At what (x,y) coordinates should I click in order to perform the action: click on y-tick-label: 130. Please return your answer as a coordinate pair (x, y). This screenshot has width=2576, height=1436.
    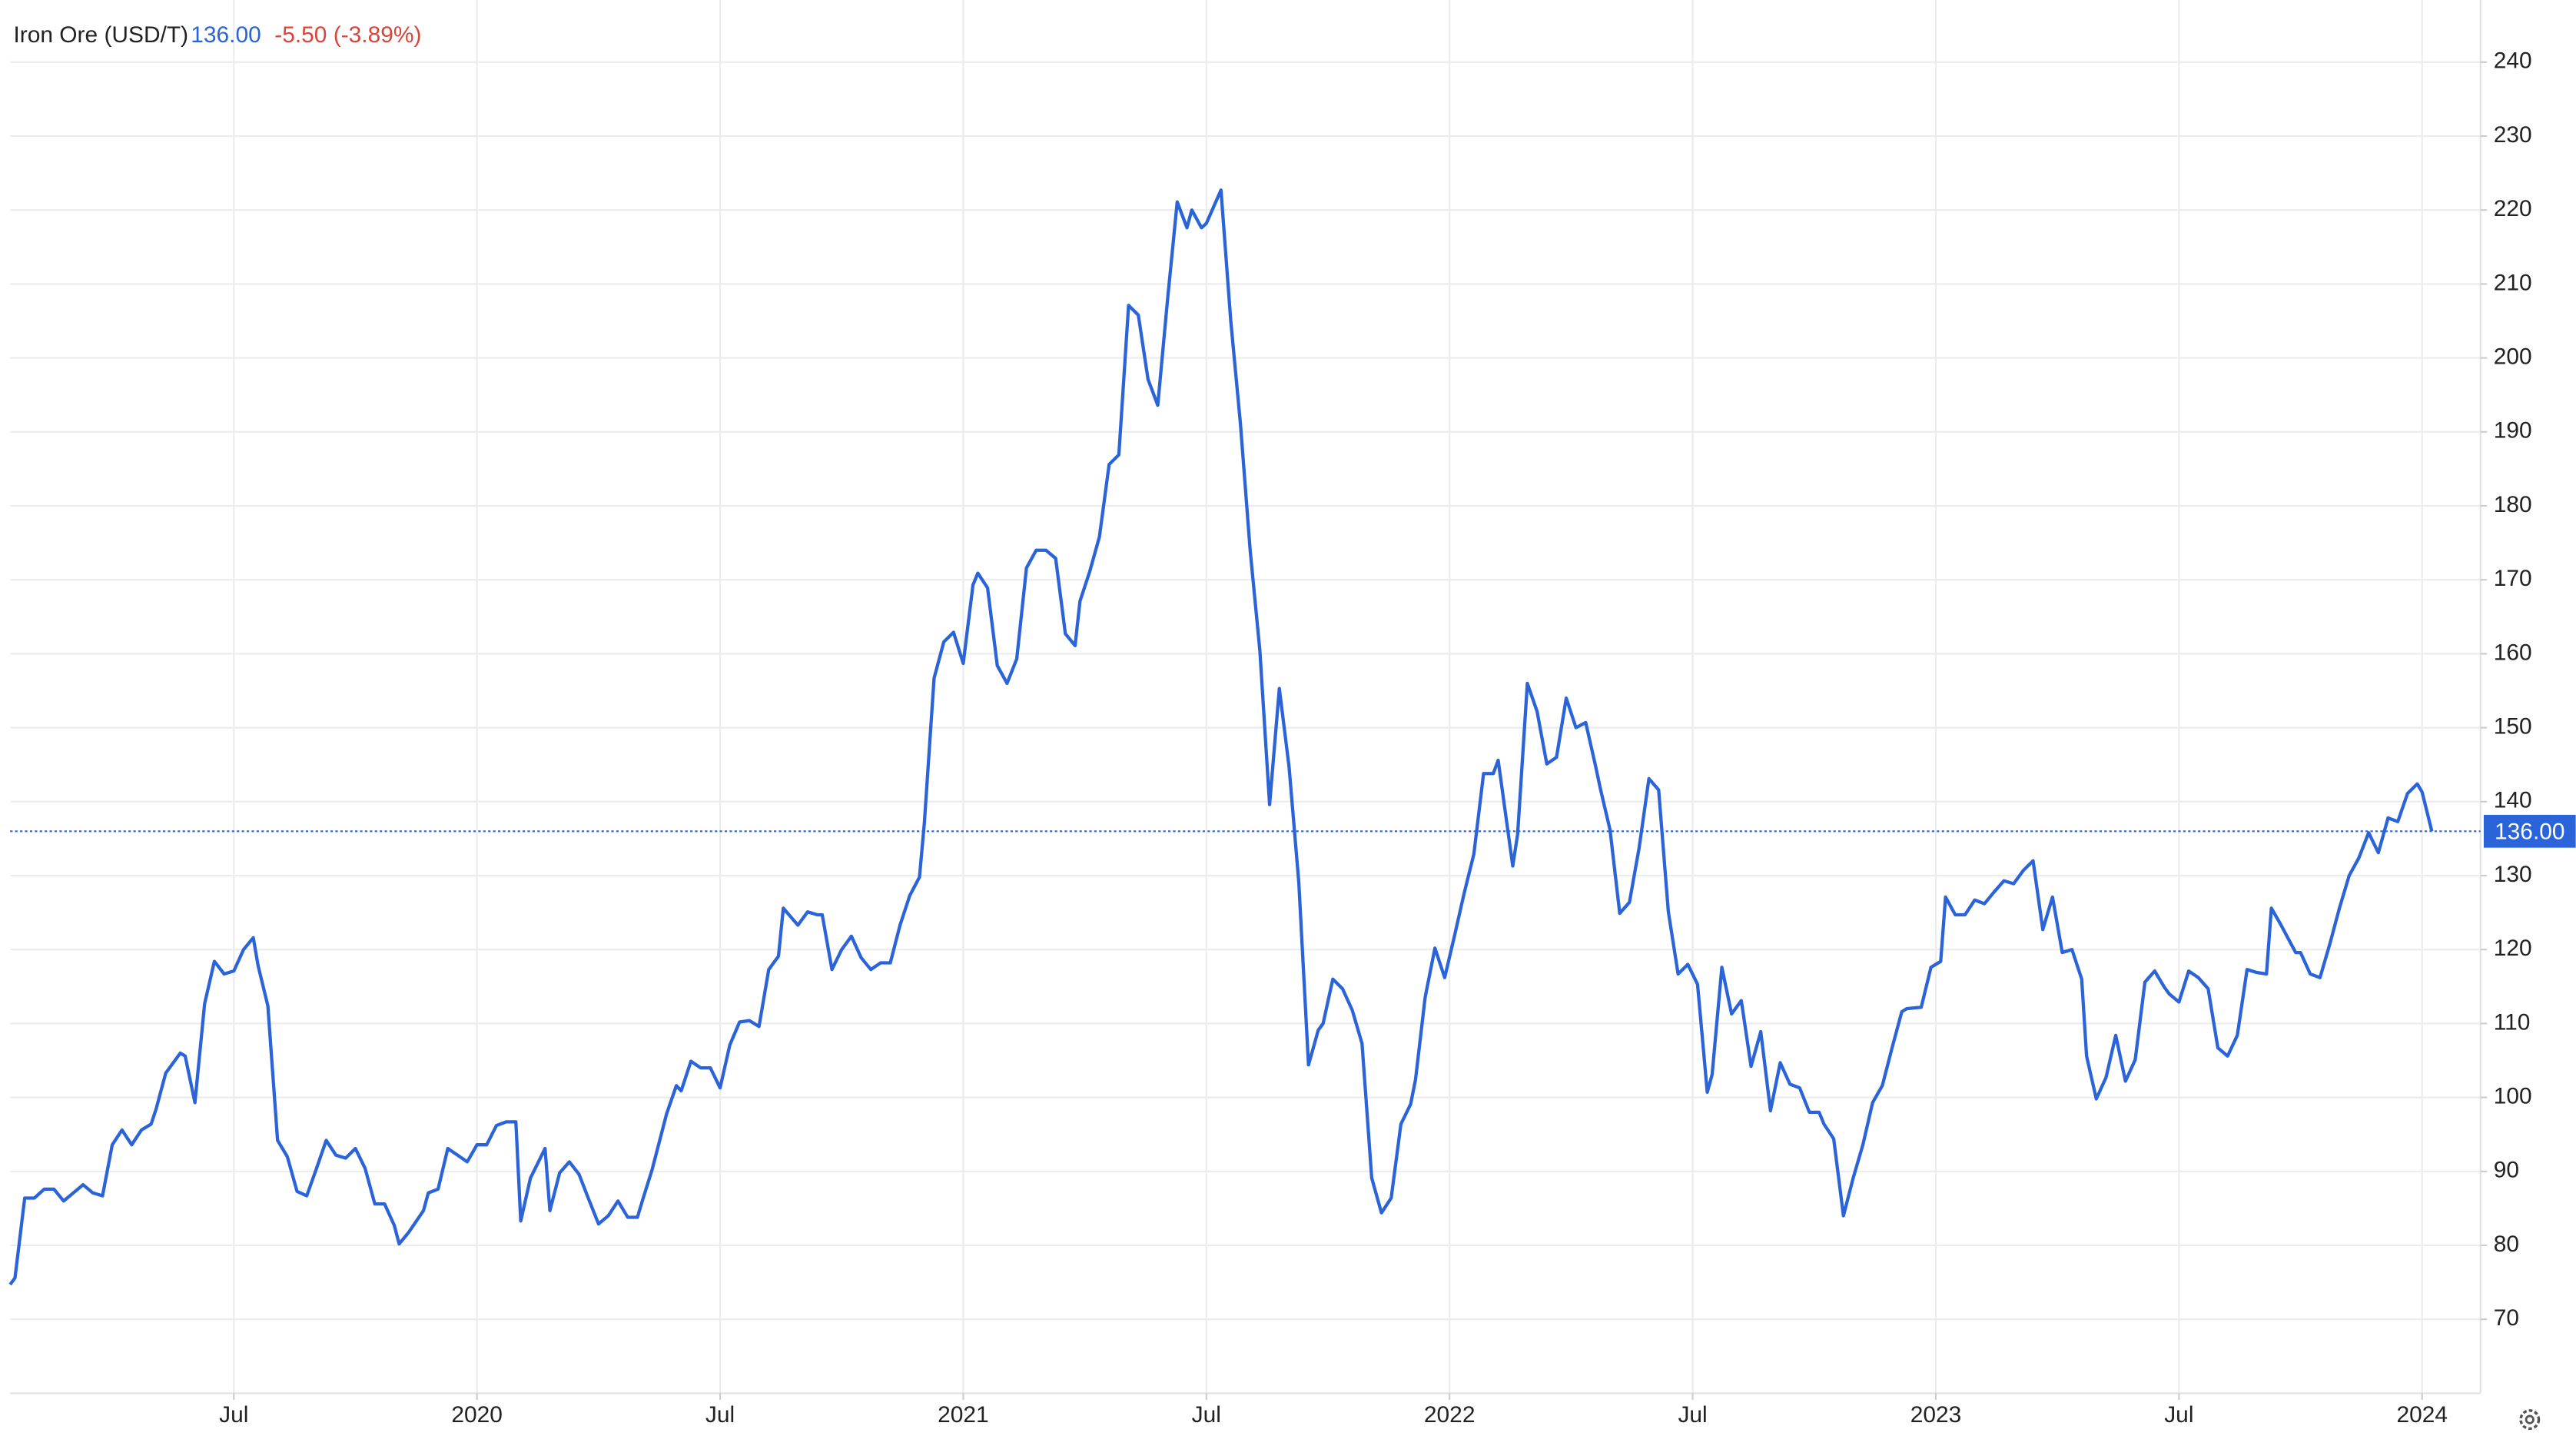
    Looking at the image, I should click on (2513, 874).